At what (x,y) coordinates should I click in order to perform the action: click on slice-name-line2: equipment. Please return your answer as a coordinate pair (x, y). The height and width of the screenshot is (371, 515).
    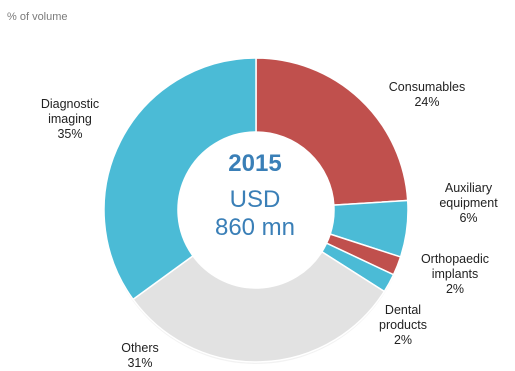
    Looking at the image, I should click on (468, 203).